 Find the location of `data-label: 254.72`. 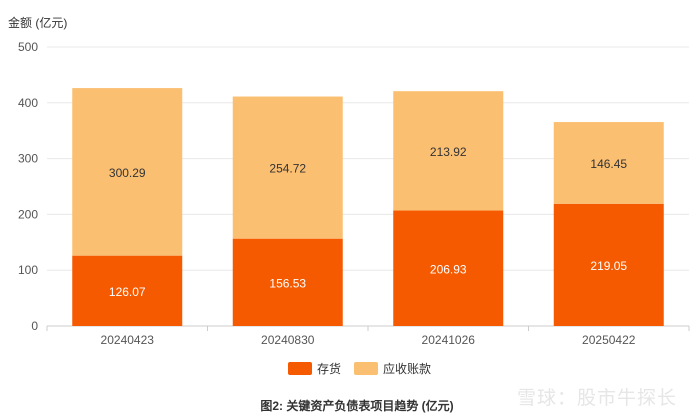

data-label: 254.72 is located at coordinates (287, 169).